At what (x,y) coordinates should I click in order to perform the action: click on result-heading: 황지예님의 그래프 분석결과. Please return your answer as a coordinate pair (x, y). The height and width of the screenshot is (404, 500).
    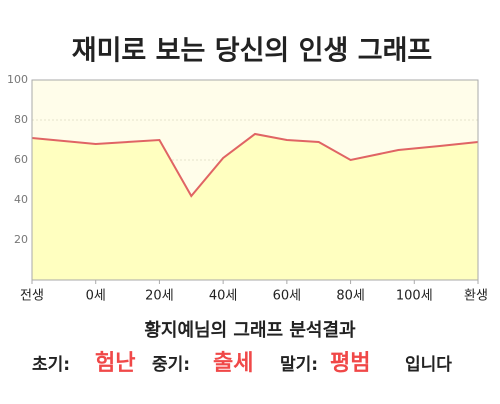
    Looking at the image, I should click on (250, 330).